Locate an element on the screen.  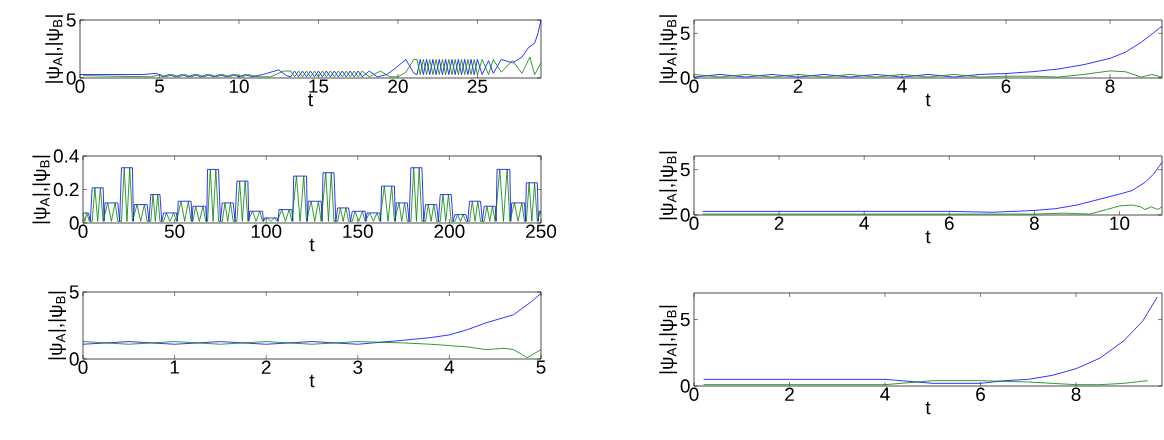
x-tick-label: 1 is located at coordinates (174, 367).